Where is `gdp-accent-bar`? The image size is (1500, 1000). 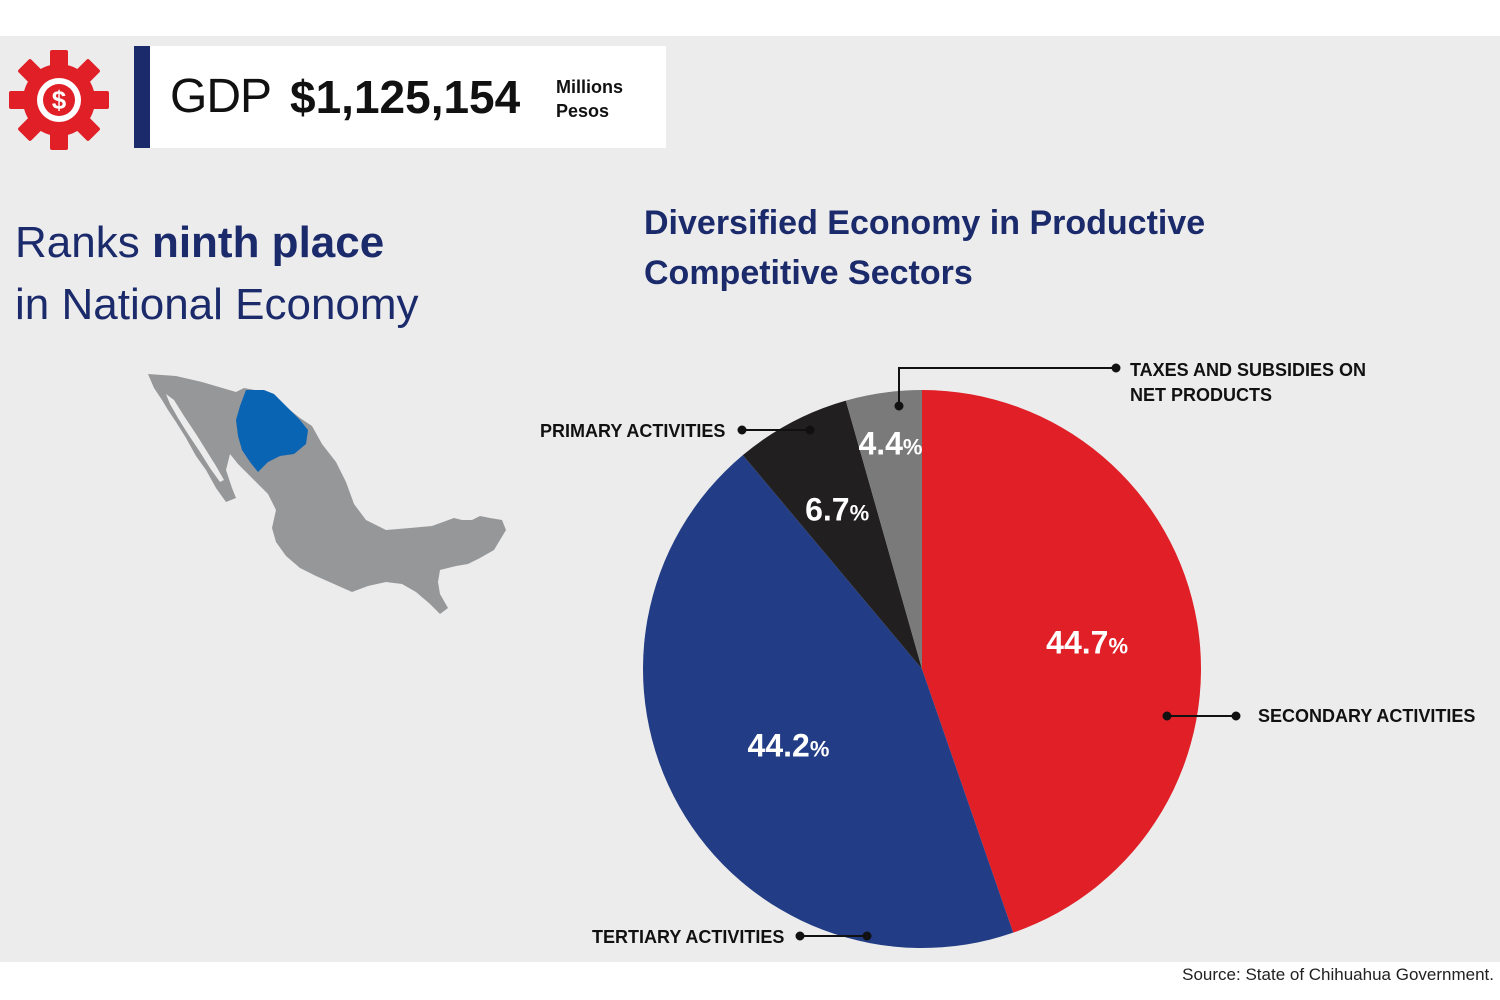 gdp-accent-bar is located at coordinates (142, 97).